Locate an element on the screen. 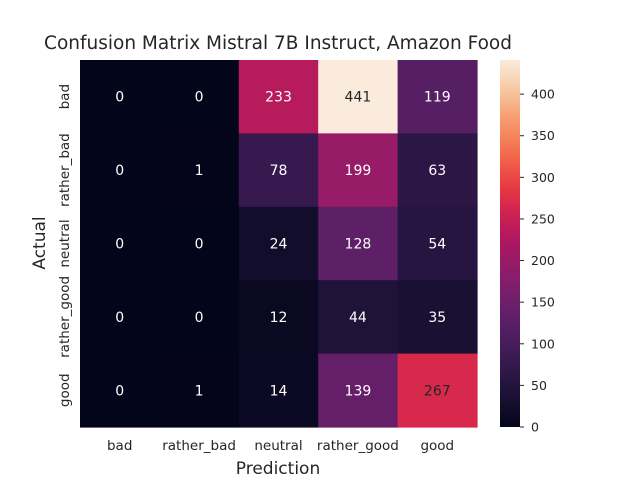 The image size is (640, 480). y-tick-label: rather_bad is located at coordinates (65, 170).